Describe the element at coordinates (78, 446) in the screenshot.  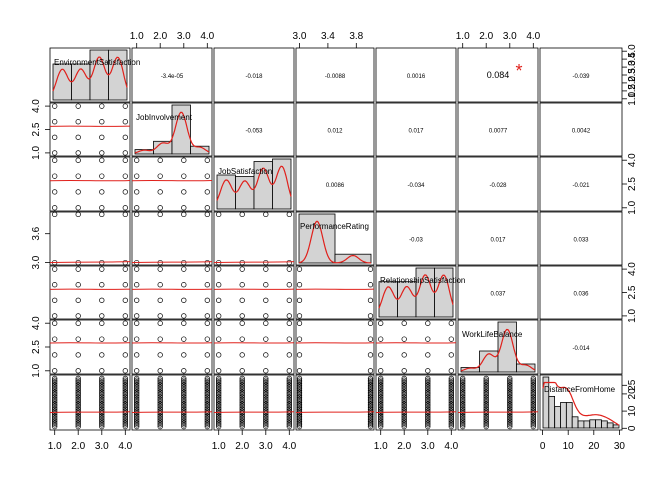
I see `tick-label: 2.0` at that location.